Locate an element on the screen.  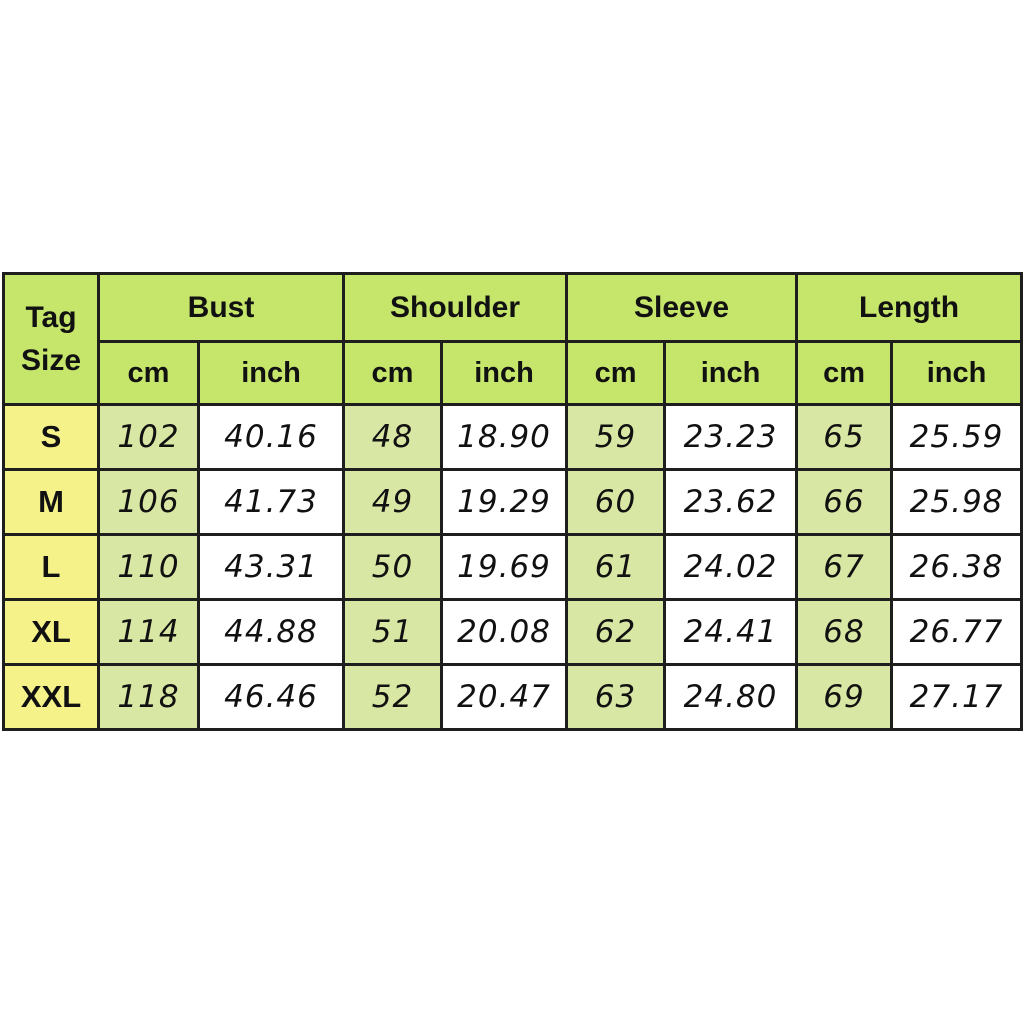
table-row: L 110 43.31 50 19.69 61 24.02 67 26.38 is located at coordinates (513, 567).